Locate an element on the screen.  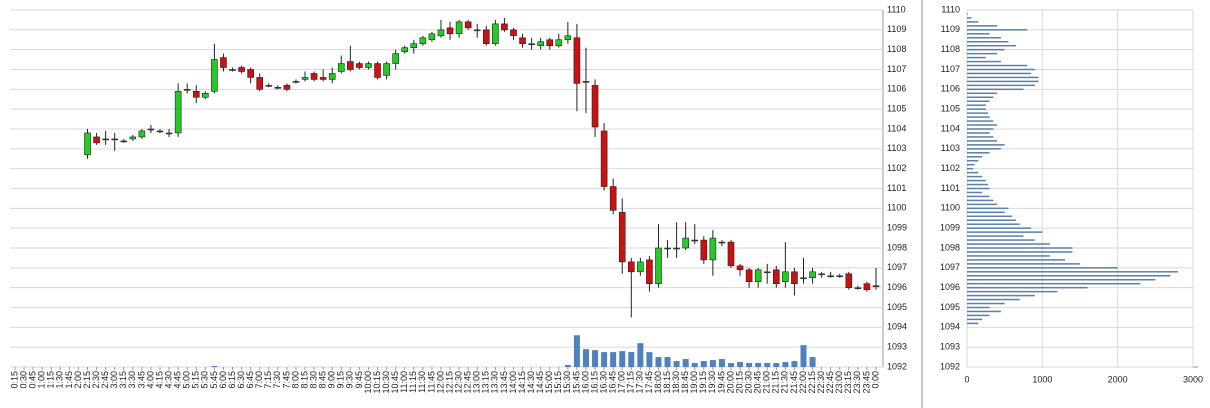
x-tick-label: 5:45 is located at coordinates (214, 380).